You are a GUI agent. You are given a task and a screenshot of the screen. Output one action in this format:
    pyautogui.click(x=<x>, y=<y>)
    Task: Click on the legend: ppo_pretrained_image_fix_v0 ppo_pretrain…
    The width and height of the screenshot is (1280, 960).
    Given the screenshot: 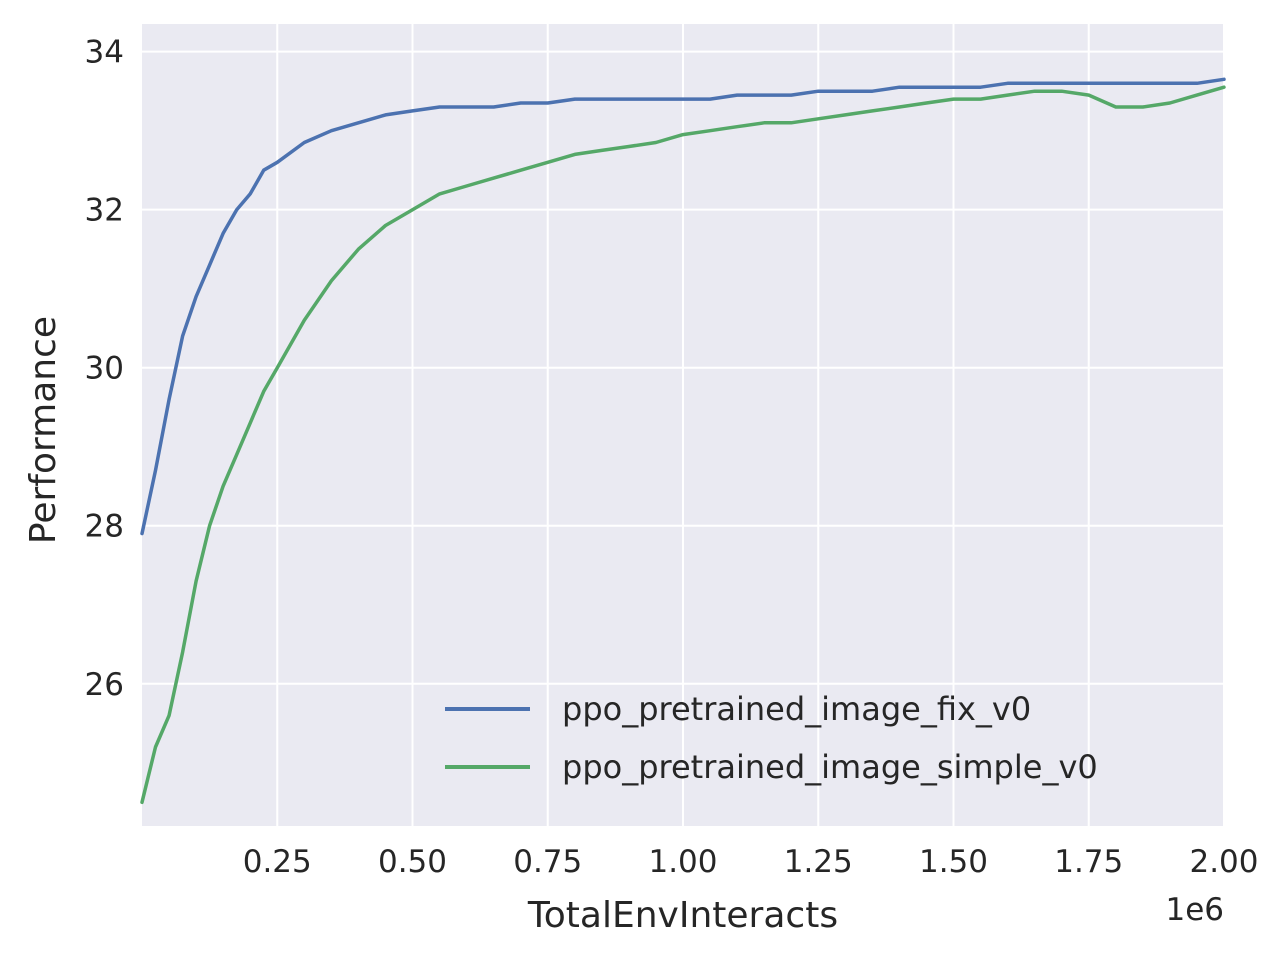 What is the action you would take?
    pyautogui.click(x=771, y=738)
    